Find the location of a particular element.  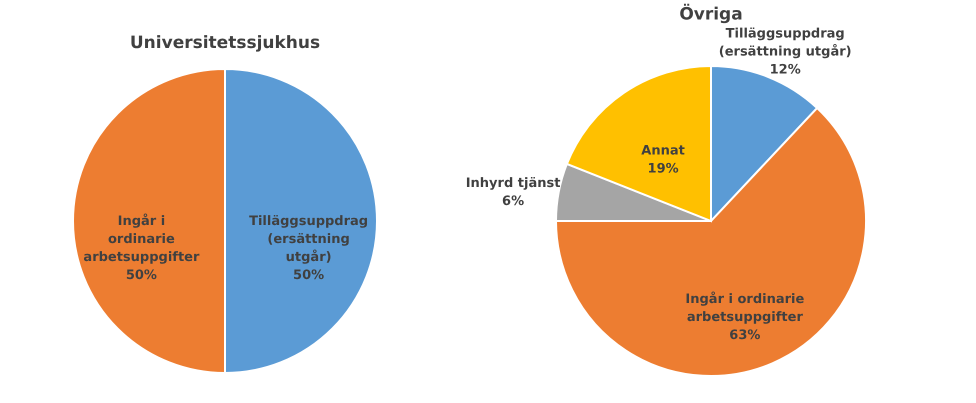

chart-title: Övriga is located at coordinates (711, 14).